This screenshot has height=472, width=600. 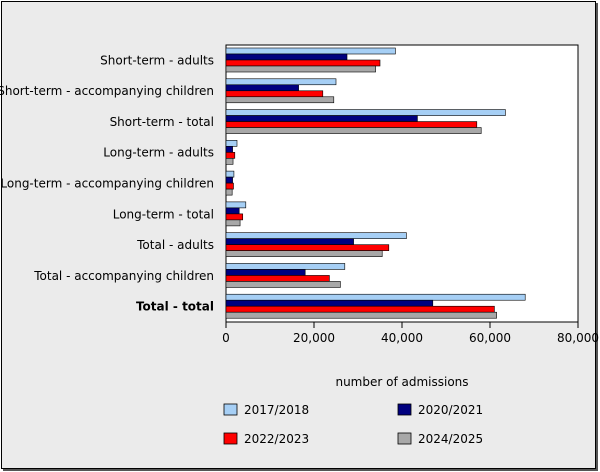 I want to click on x-axis: 0 20,000 40,000 60,000 80,000, so click(x=410, y=333).